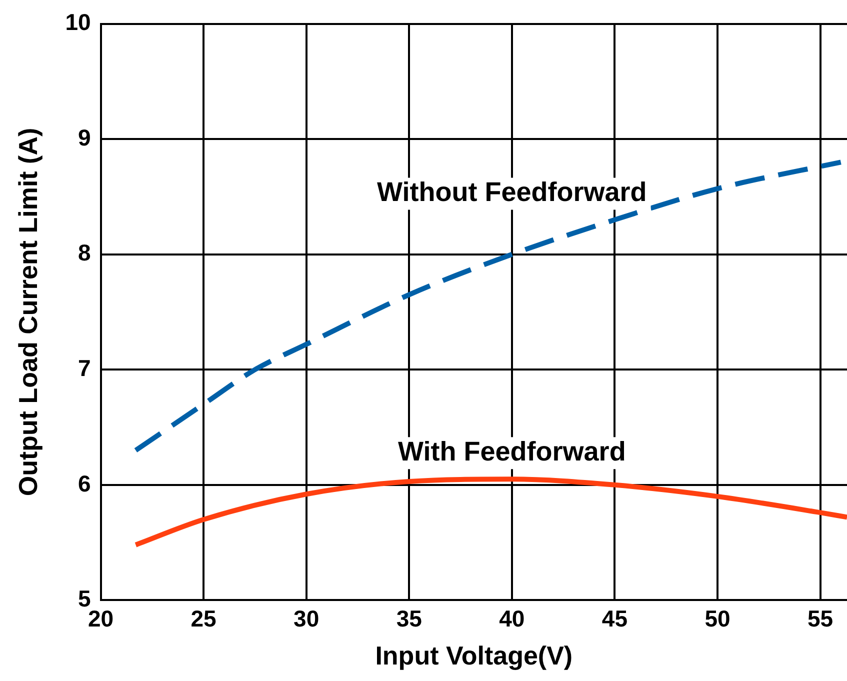  What do you see at coordinates (820, 618) in the screenshot?
I see `x-tick-label: 55` at bounding box center [820, 618].